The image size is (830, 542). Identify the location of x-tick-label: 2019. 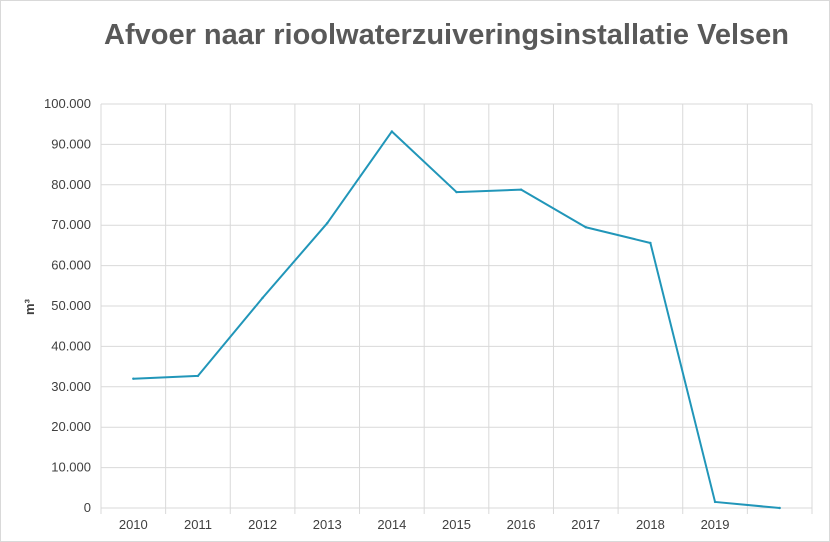
(715, 524).